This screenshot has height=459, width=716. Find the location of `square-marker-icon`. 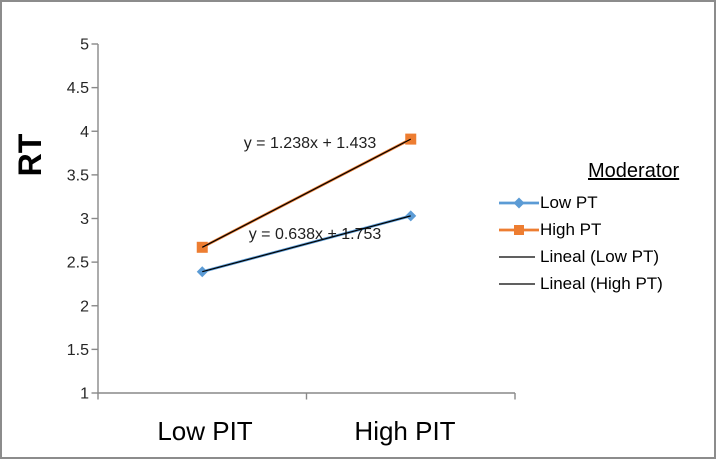

square-marker-icon is located at coordinates (519, 229).